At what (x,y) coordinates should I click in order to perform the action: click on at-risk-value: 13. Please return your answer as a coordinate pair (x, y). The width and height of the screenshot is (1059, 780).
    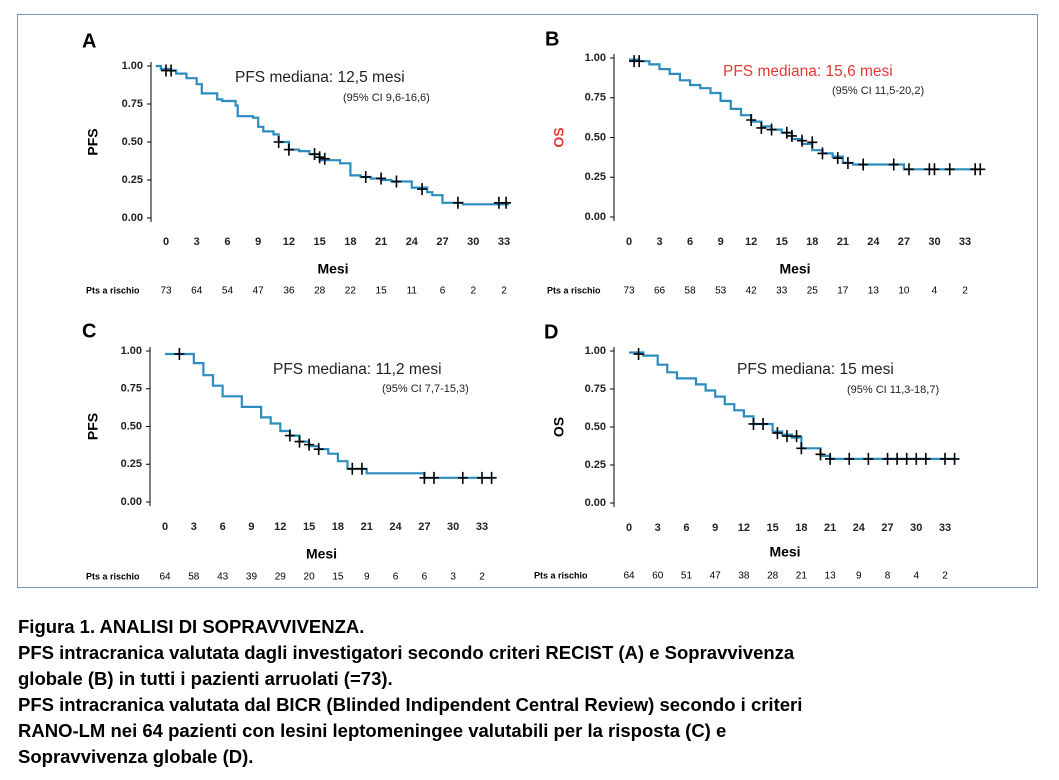
    Looking at the image, I should click on (874, 291).